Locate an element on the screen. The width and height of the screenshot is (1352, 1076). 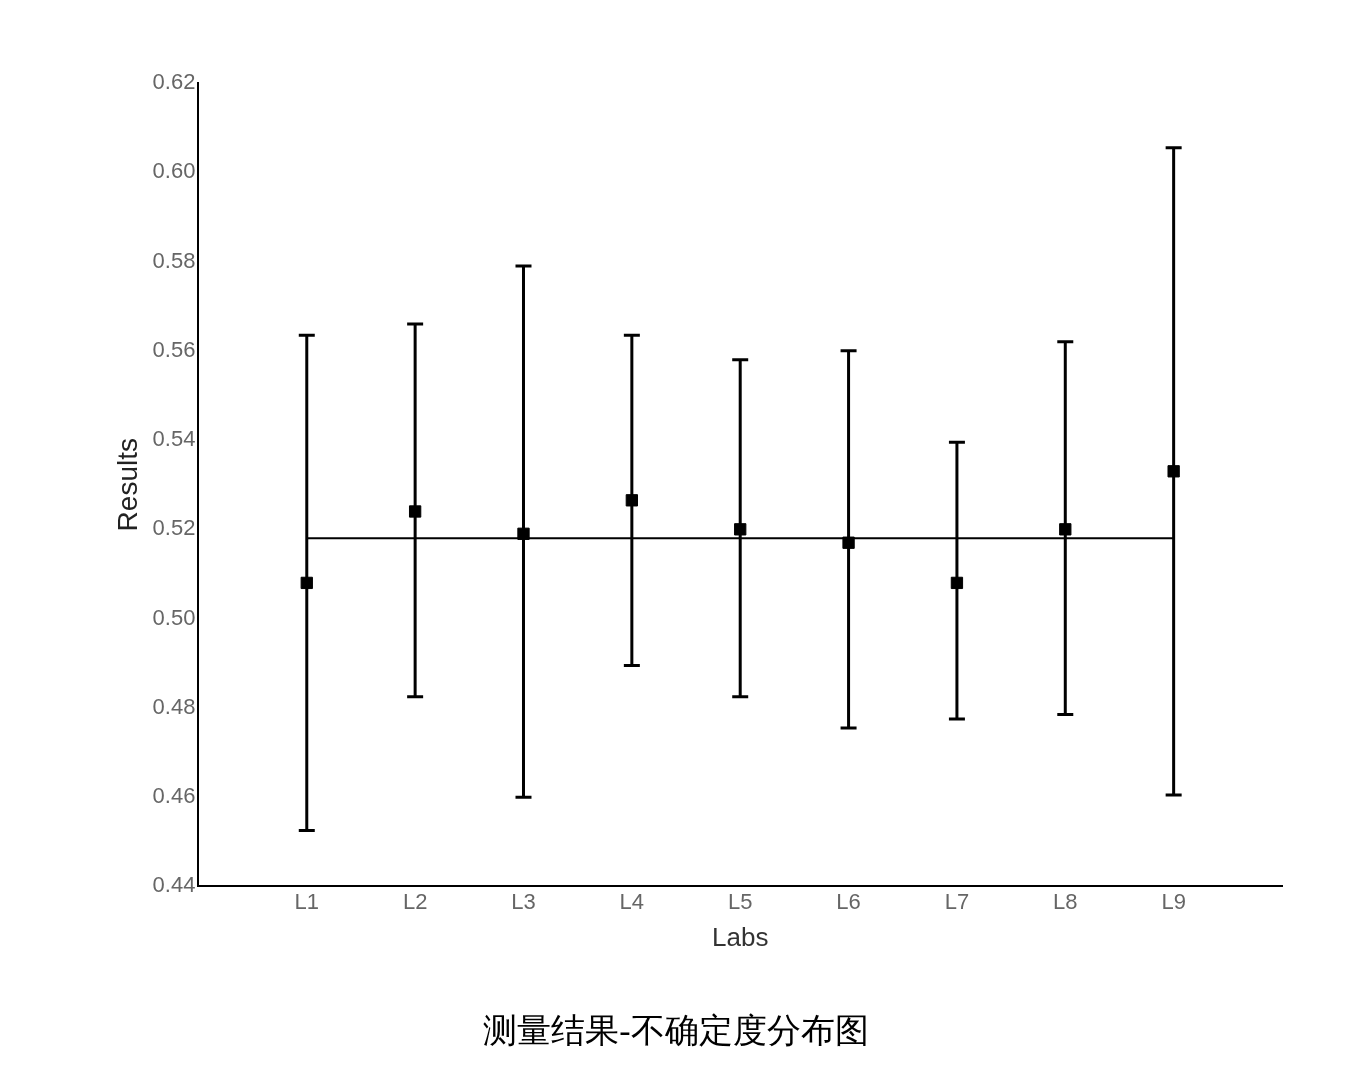
y-axis-title: Results is located at coordinates (127, 485).